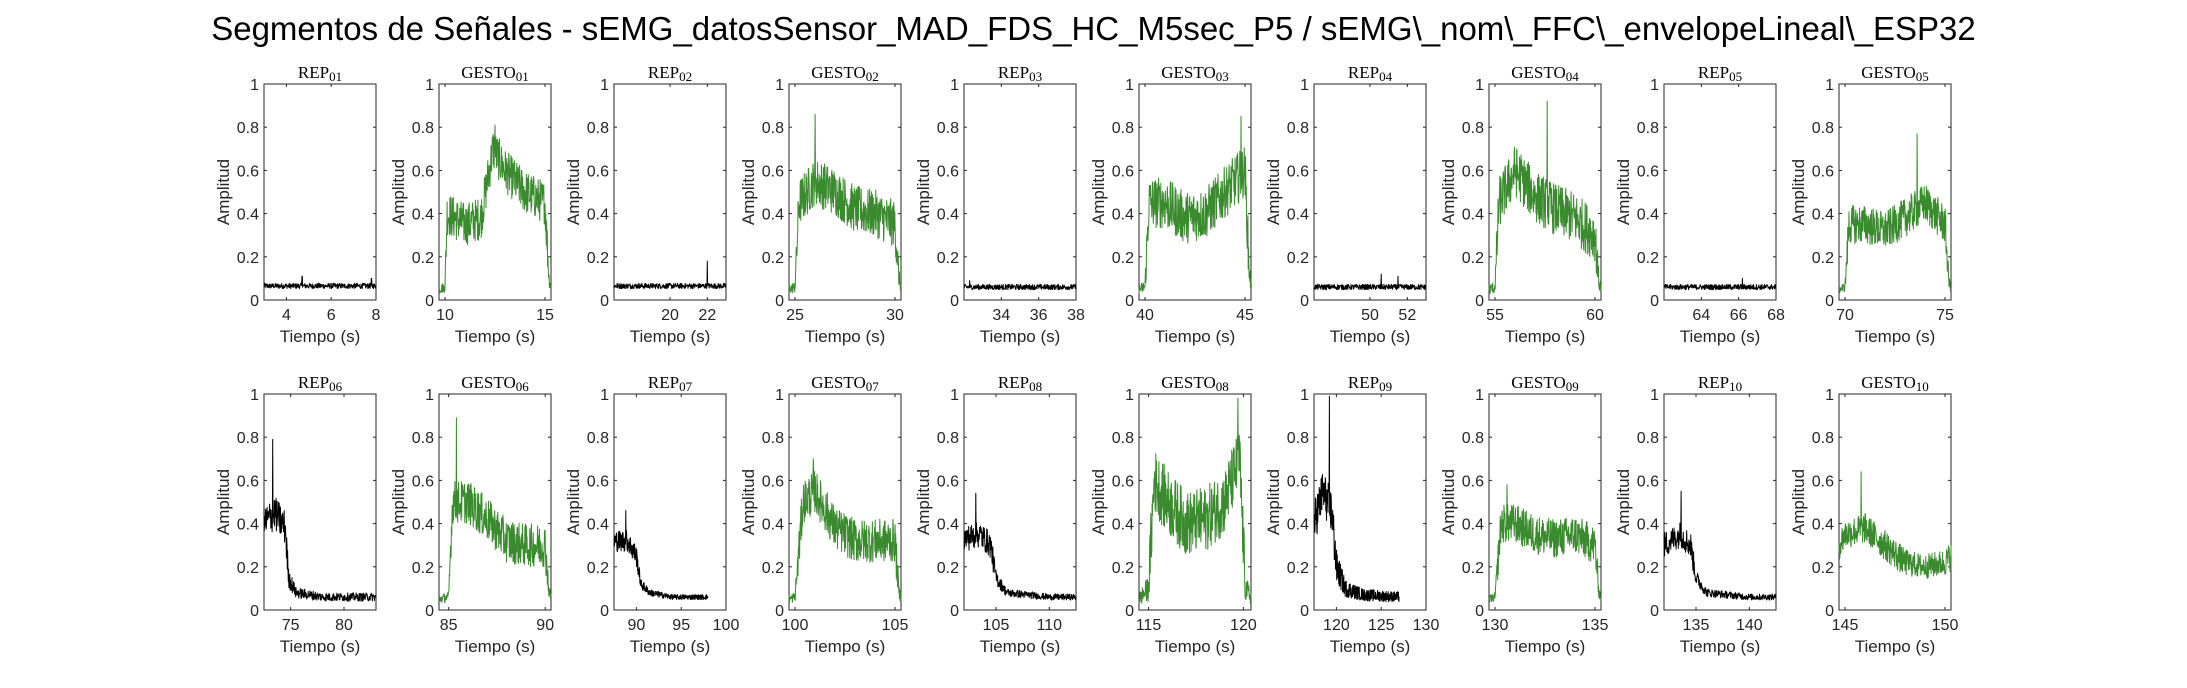 This screenshot has width=2187, height=688. Describe the element at coordinates (681, 625) in the screenshot. I see `x-tick-label: 95` at that location.